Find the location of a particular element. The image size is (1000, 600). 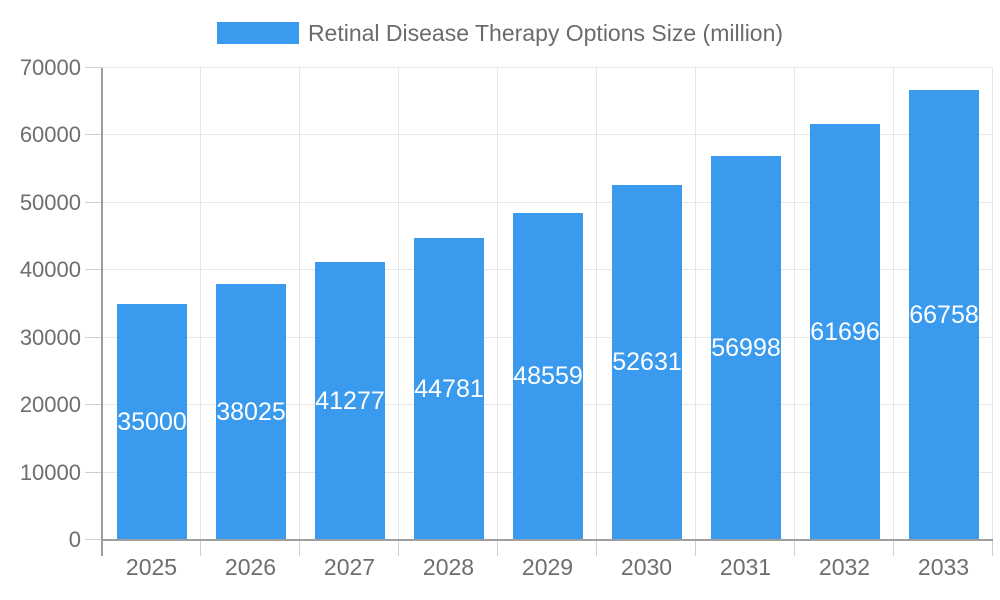

bar-value-label: 35000 is located at coordinates (152, 421).